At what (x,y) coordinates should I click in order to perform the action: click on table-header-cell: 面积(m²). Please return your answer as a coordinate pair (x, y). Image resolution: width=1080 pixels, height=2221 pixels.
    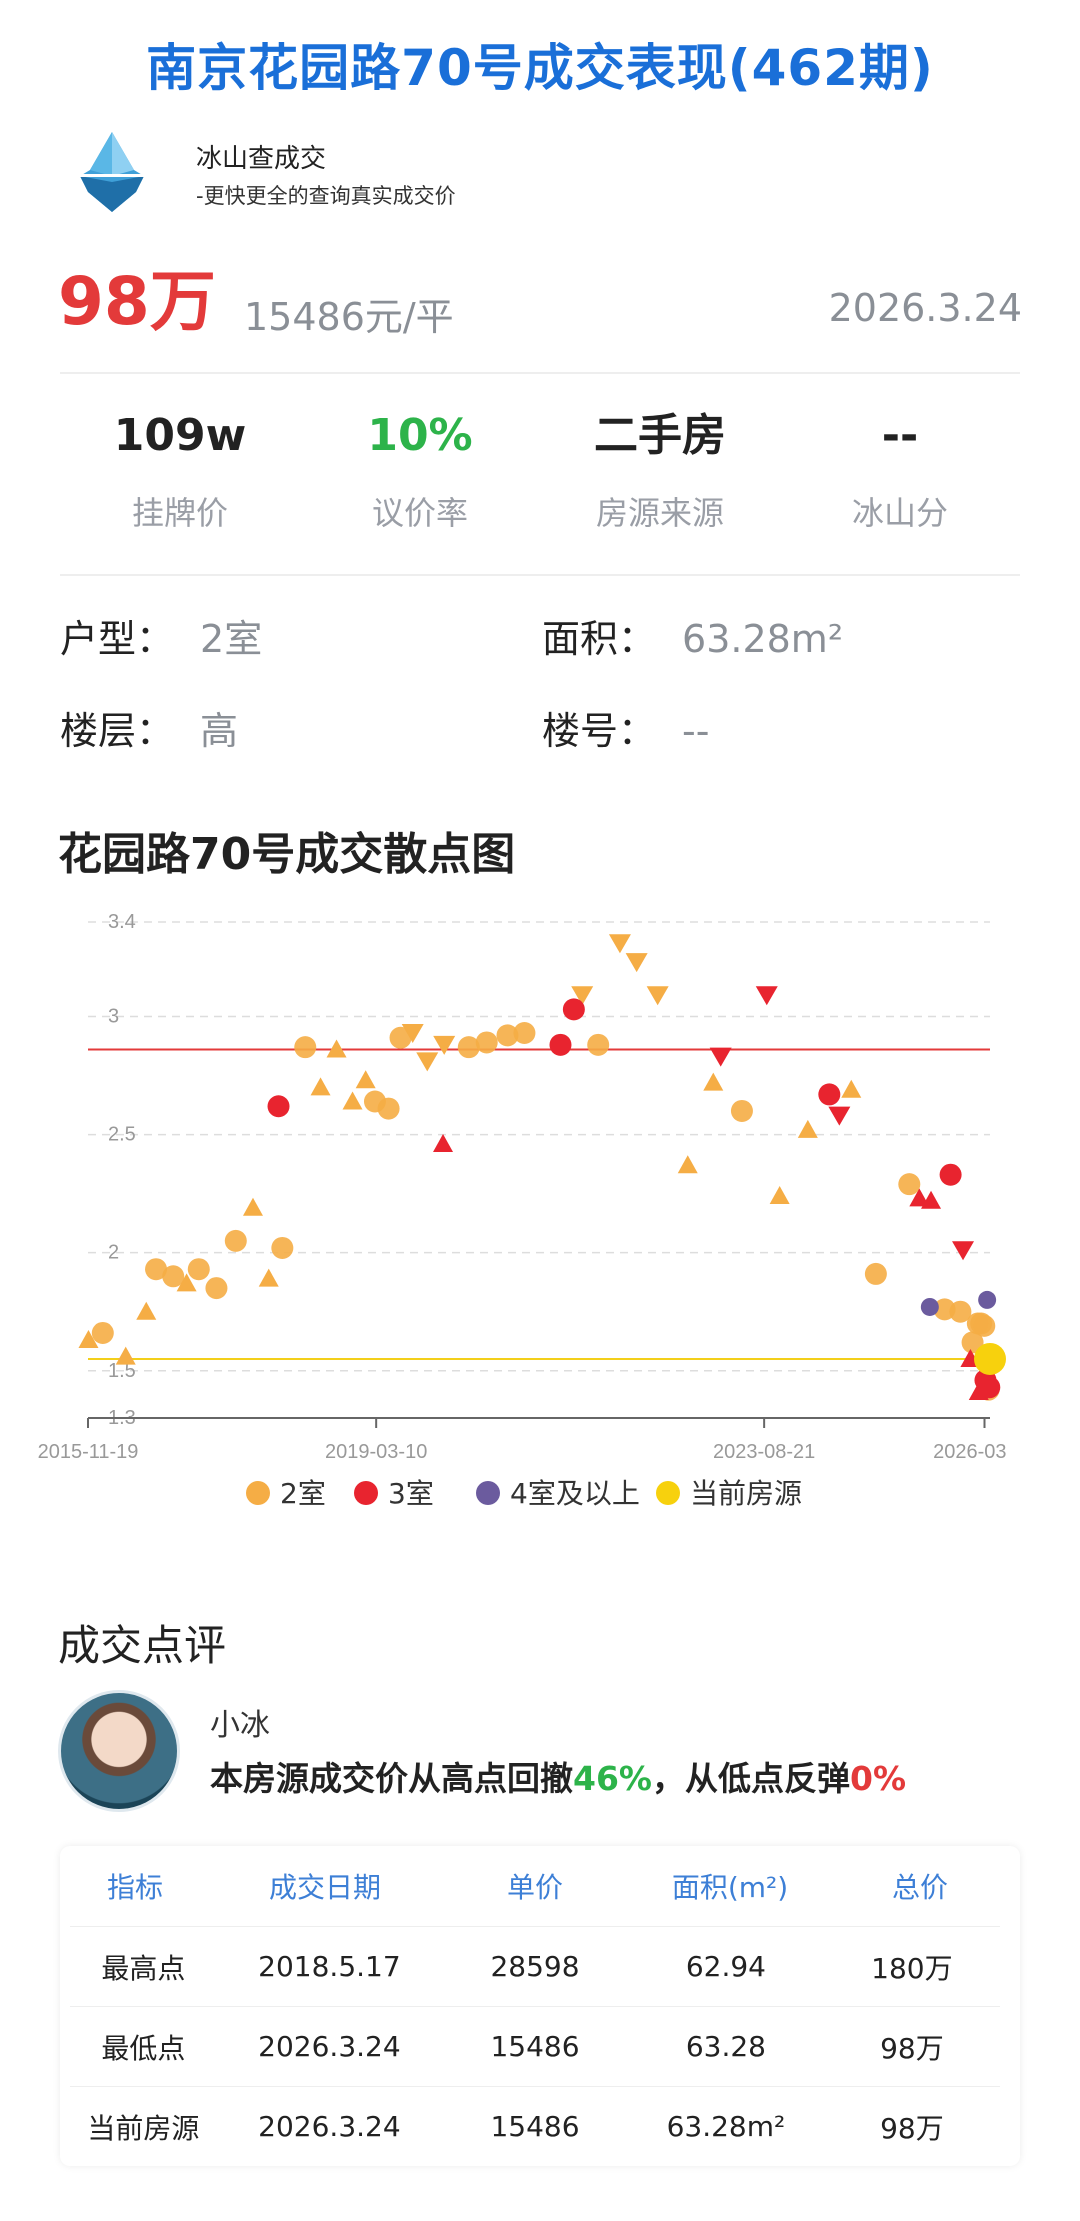
    Looking at the image, I should click on (730, 1887).